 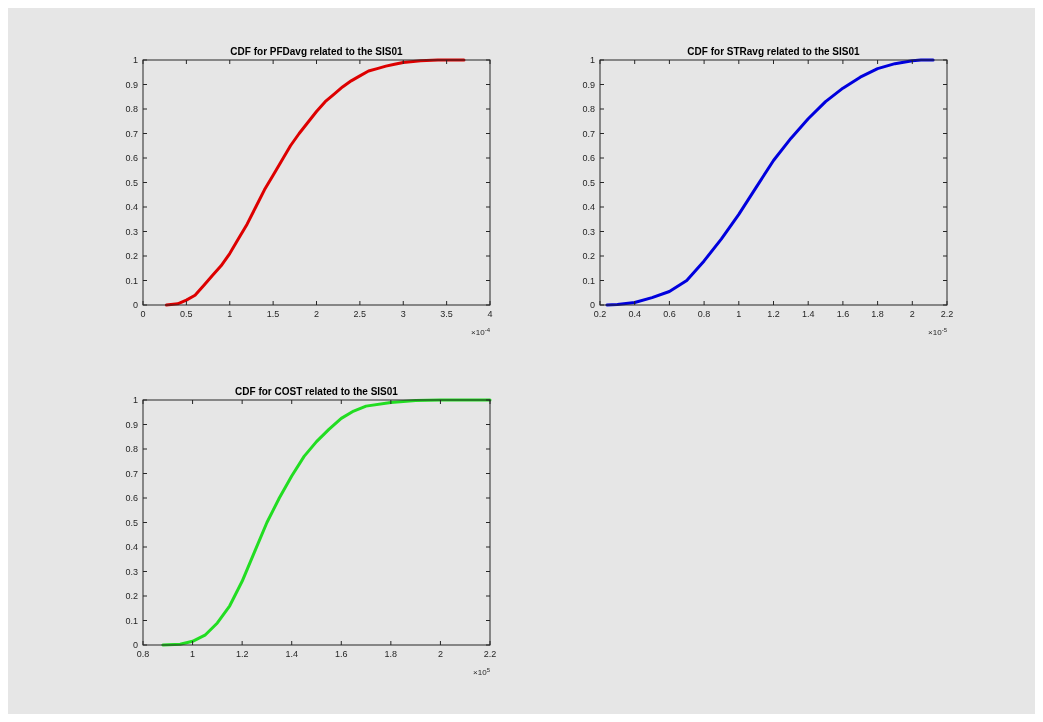 I want to click on x-tick-label: 1.5, so click(x=273, y=314).